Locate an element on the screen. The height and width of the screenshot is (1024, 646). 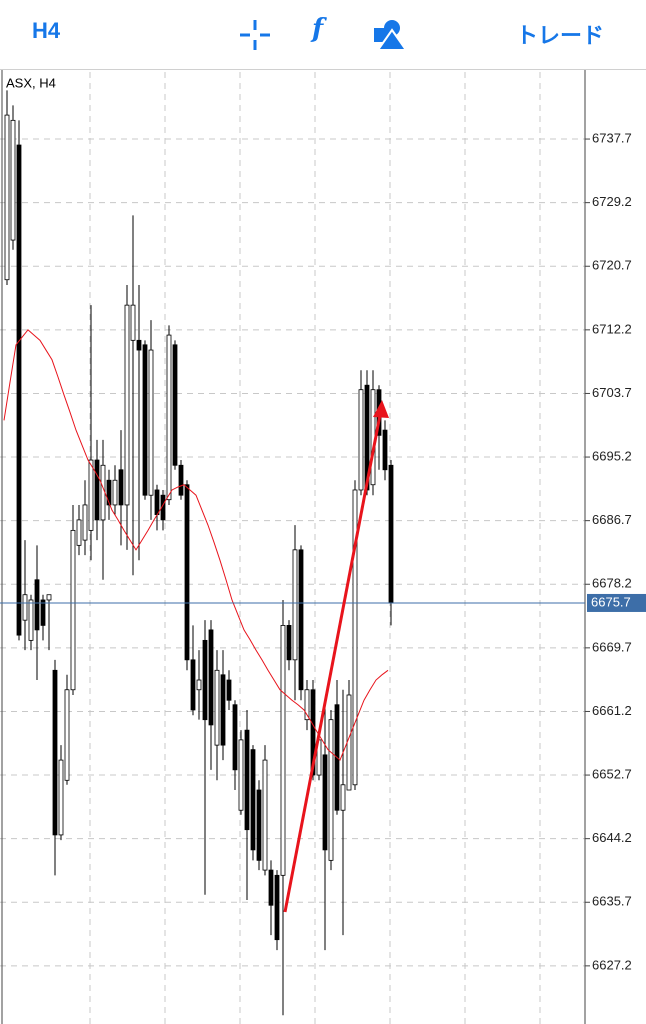
objects-icon is located at coordinates (390, 34).